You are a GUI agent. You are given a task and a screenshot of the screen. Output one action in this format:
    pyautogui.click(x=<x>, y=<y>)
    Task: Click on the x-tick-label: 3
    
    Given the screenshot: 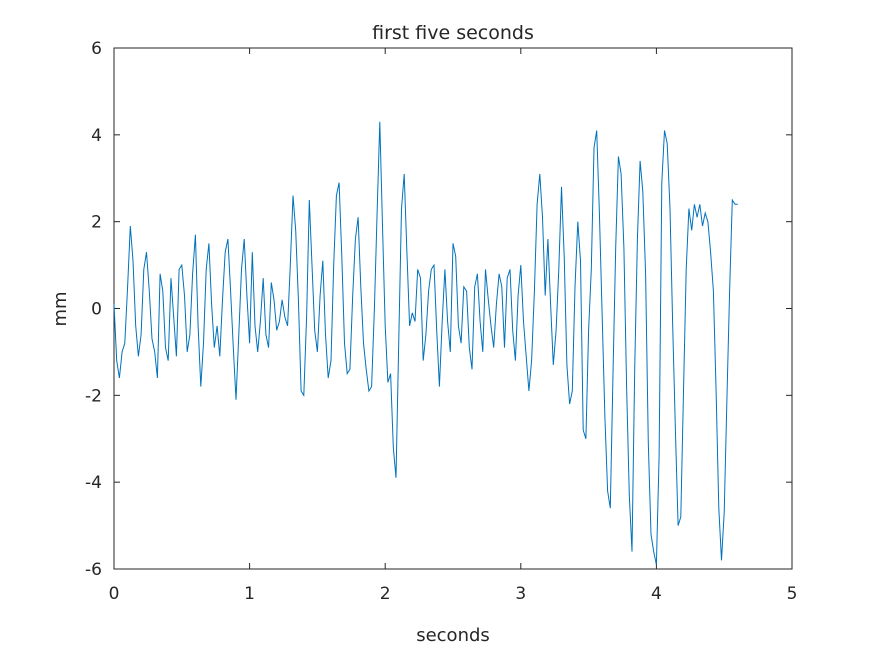 What is the action you would take?
    pyautogui.click(x=520, y=594)
    